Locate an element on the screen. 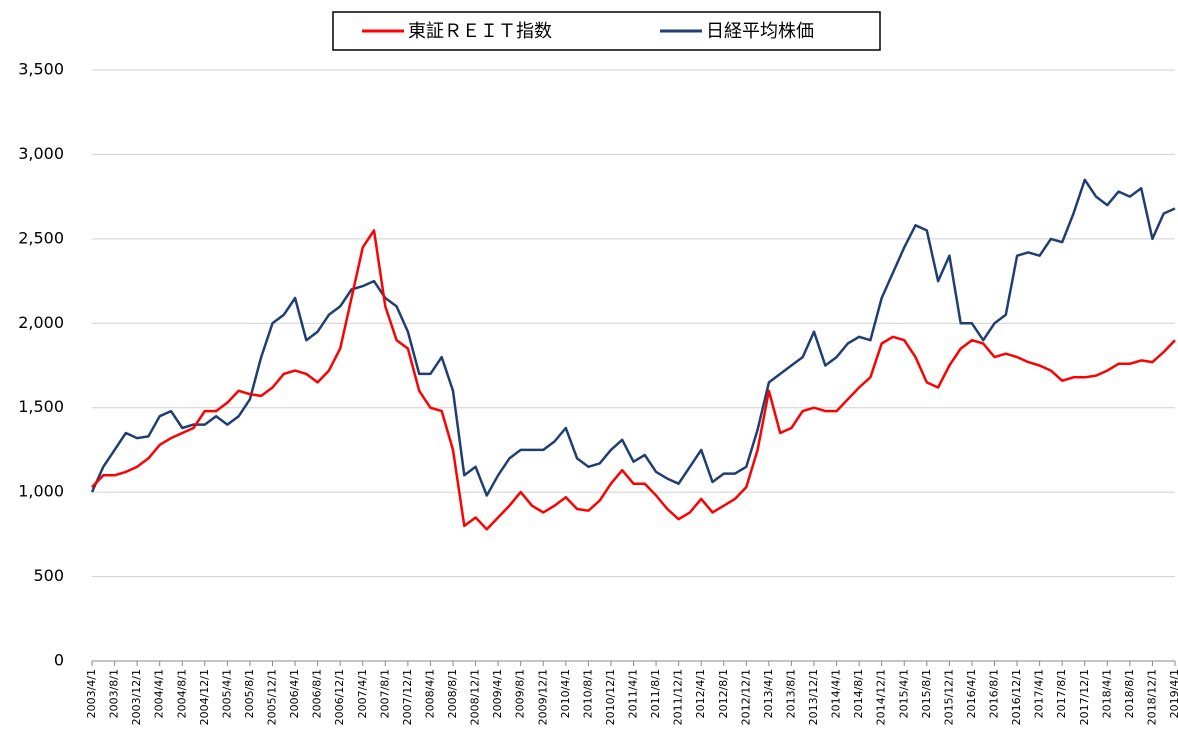  x-tick-label: 2018/12/1 is located at coordinates (1151, 697).